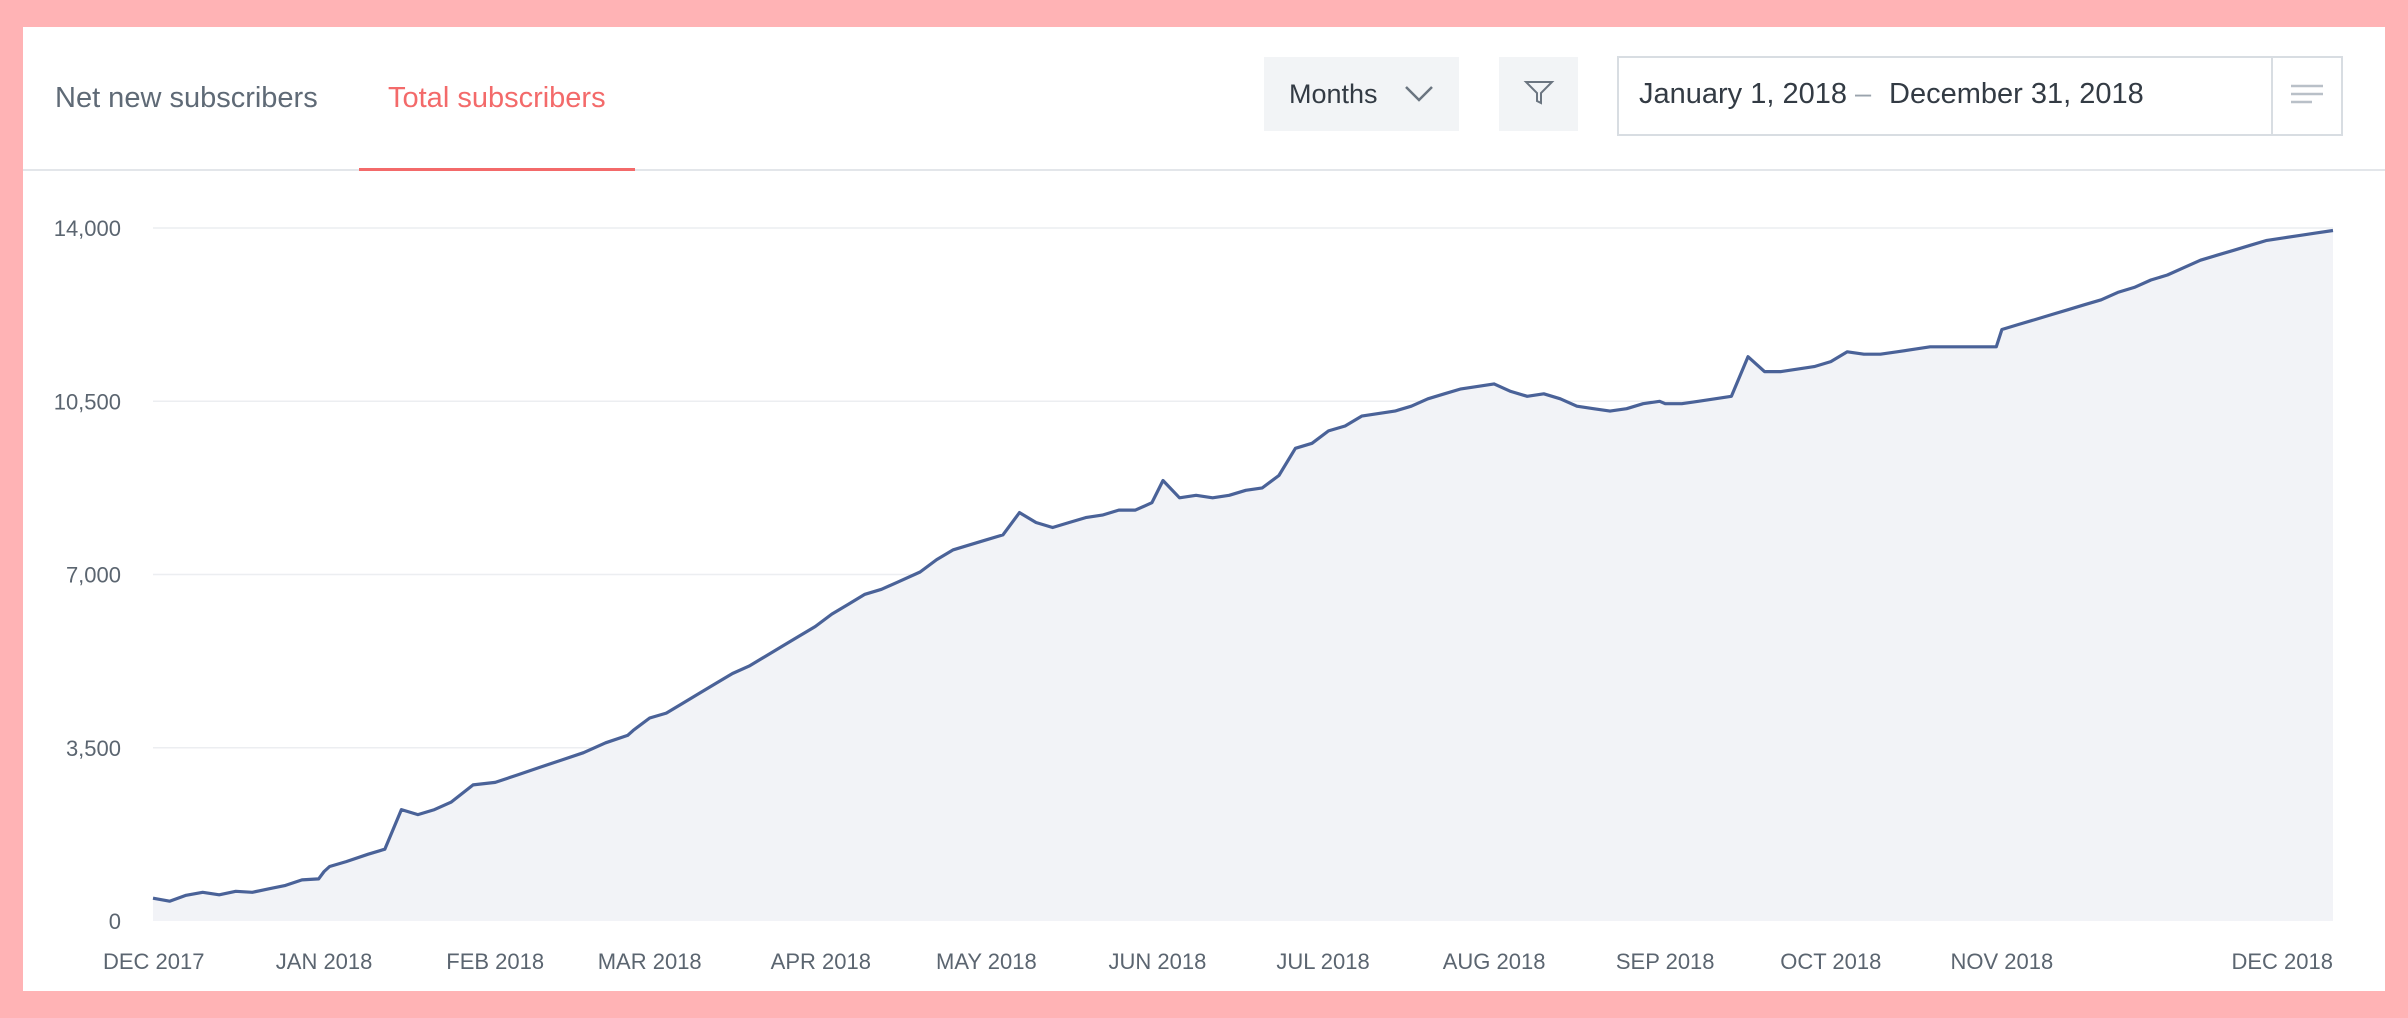  I want to click on date-range-start: January 1, 2018, so click(1743, 94).